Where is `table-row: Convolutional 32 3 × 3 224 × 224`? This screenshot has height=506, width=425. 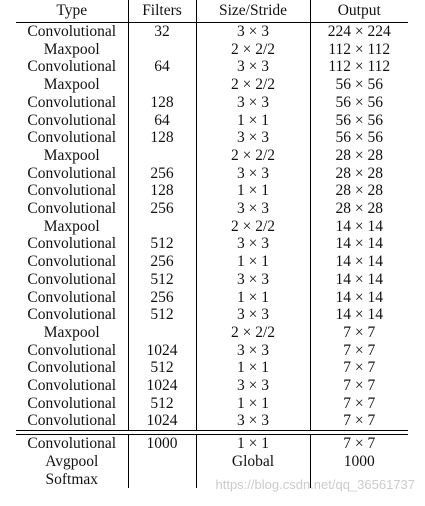
table-row: Convolutional 32 3 × 3 224 × 224 is located at coordinates (212, 31).